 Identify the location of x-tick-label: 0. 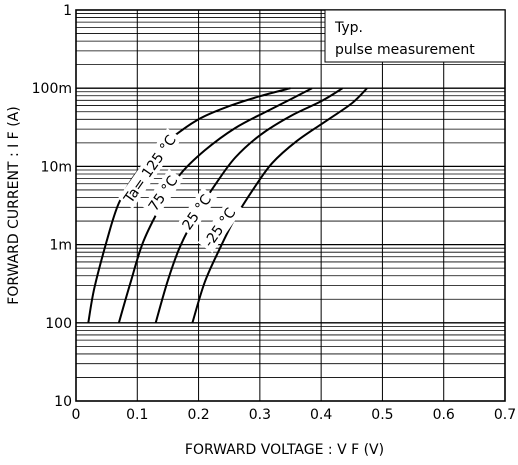
(76, 415).